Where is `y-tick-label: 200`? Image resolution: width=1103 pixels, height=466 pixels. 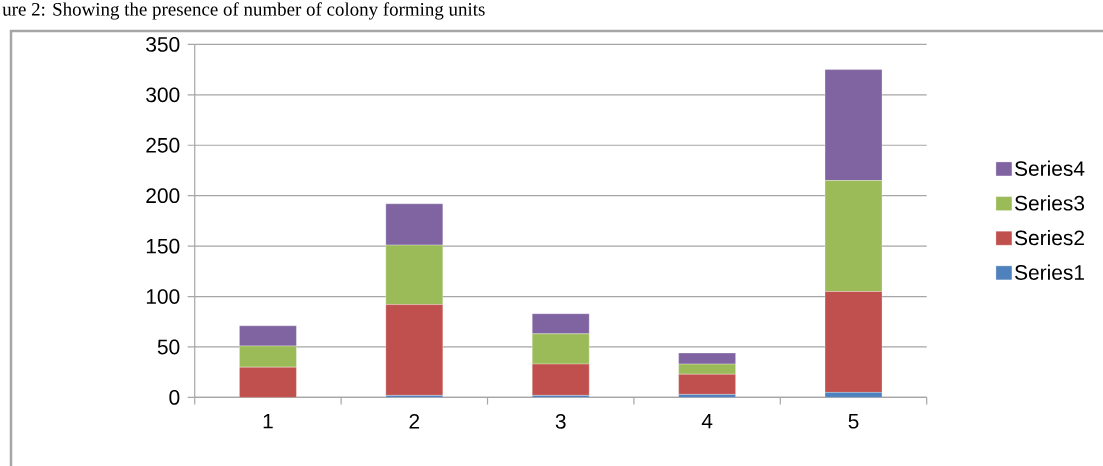 y-tick-label: 200 is located at coordinates (163, 196).